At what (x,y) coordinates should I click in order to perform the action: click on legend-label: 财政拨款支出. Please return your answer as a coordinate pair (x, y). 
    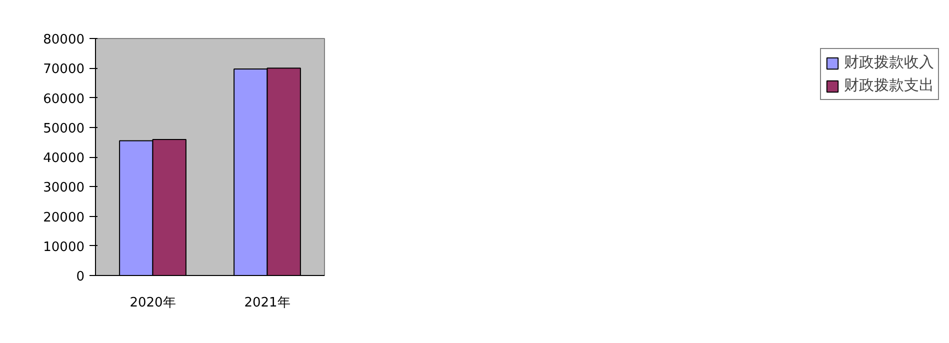
    Looking at the image, I should click on (889, 85).